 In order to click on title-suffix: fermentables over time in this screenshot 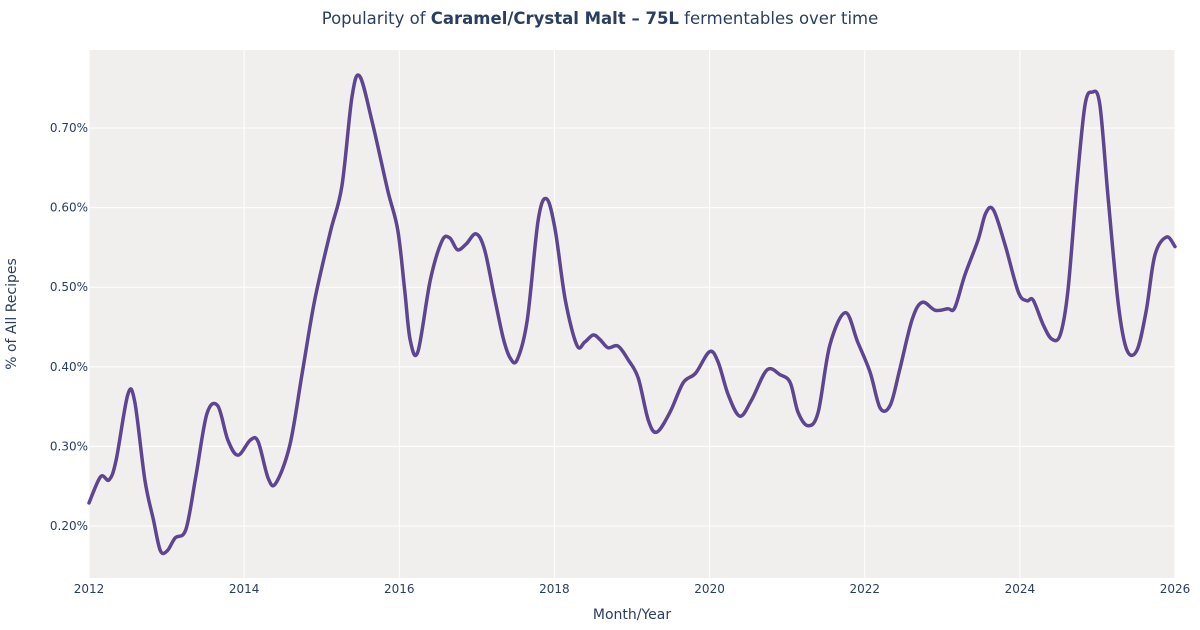, I will do `click(778, 18)`.